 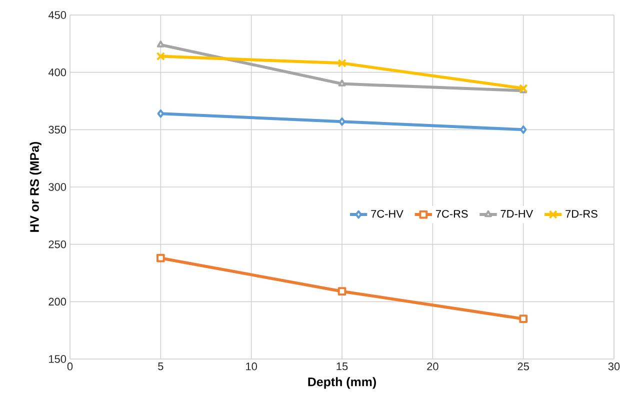 I want to click on legend-label: 7C-HV, so click(x=387, y=214).